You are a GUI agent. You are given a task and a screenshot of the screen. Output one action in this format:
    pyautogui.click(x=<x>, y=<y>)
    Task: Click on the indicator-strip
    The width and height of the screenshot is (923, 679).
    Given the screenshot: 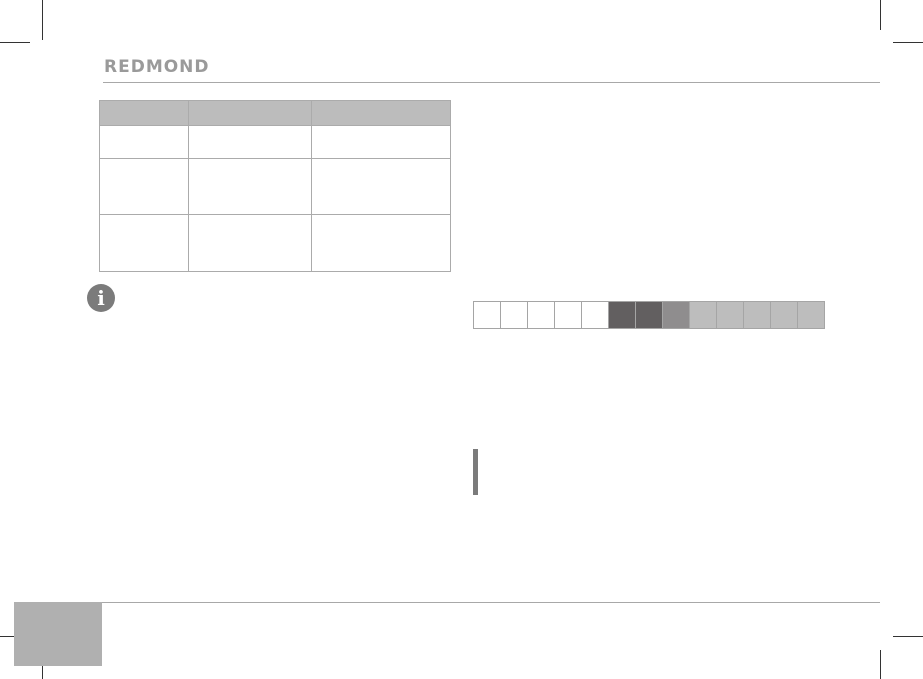 What is the action you would take?
    pyautogui.click(x=649, y=315)
    